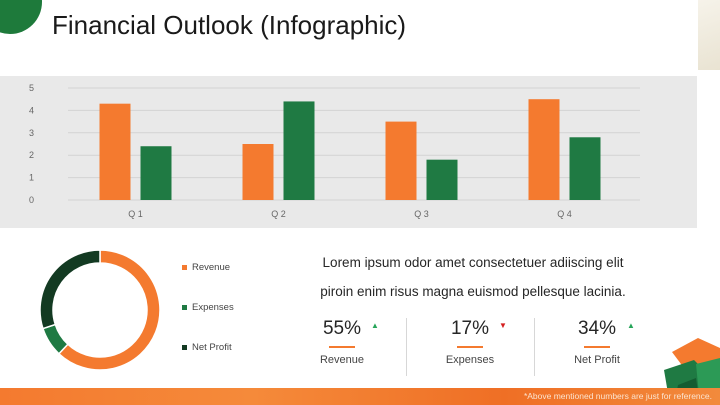 The height and width of the screenshot is (405, 720). I want to click on bottom-strip, so click(360, 396).